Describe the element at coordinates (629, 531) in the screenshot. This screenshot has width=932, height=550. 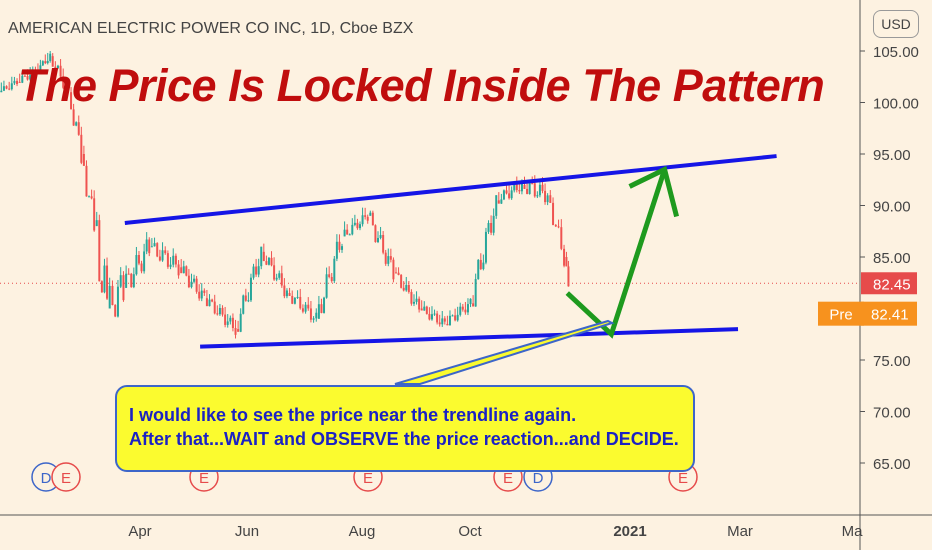
I see `time-axis-label: 2021` at that location.